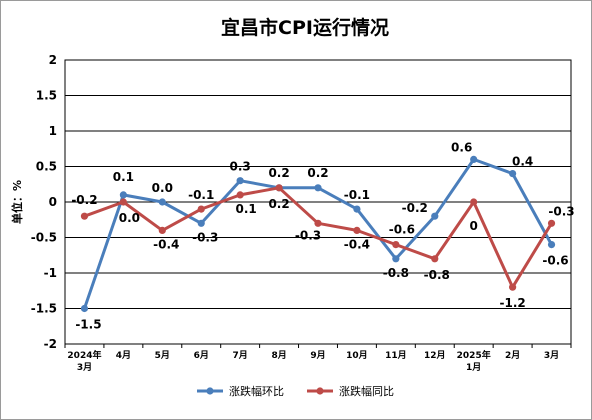 The image size is (592, 420). What do you see at coordinates (474, 226) in the screenshot?
I see `data-label: 0` at bounding box center [474, 226].